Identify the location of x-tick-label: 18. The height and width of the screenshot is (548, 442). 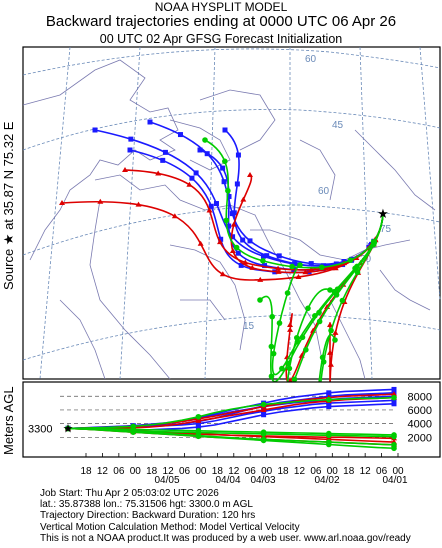
(152, 471).